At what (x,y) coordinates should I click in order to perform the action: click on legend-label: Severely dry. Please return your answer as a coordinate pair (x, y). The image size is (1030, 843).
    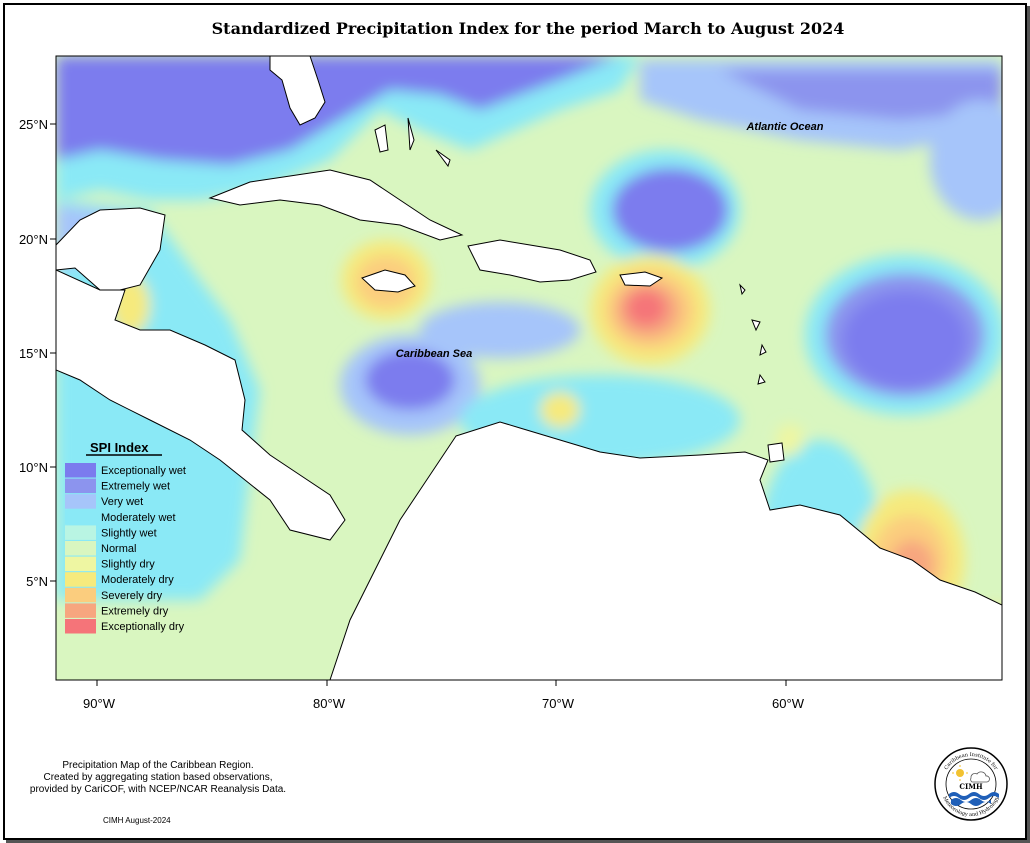
    Looking at the image, I should click on (132, 596).